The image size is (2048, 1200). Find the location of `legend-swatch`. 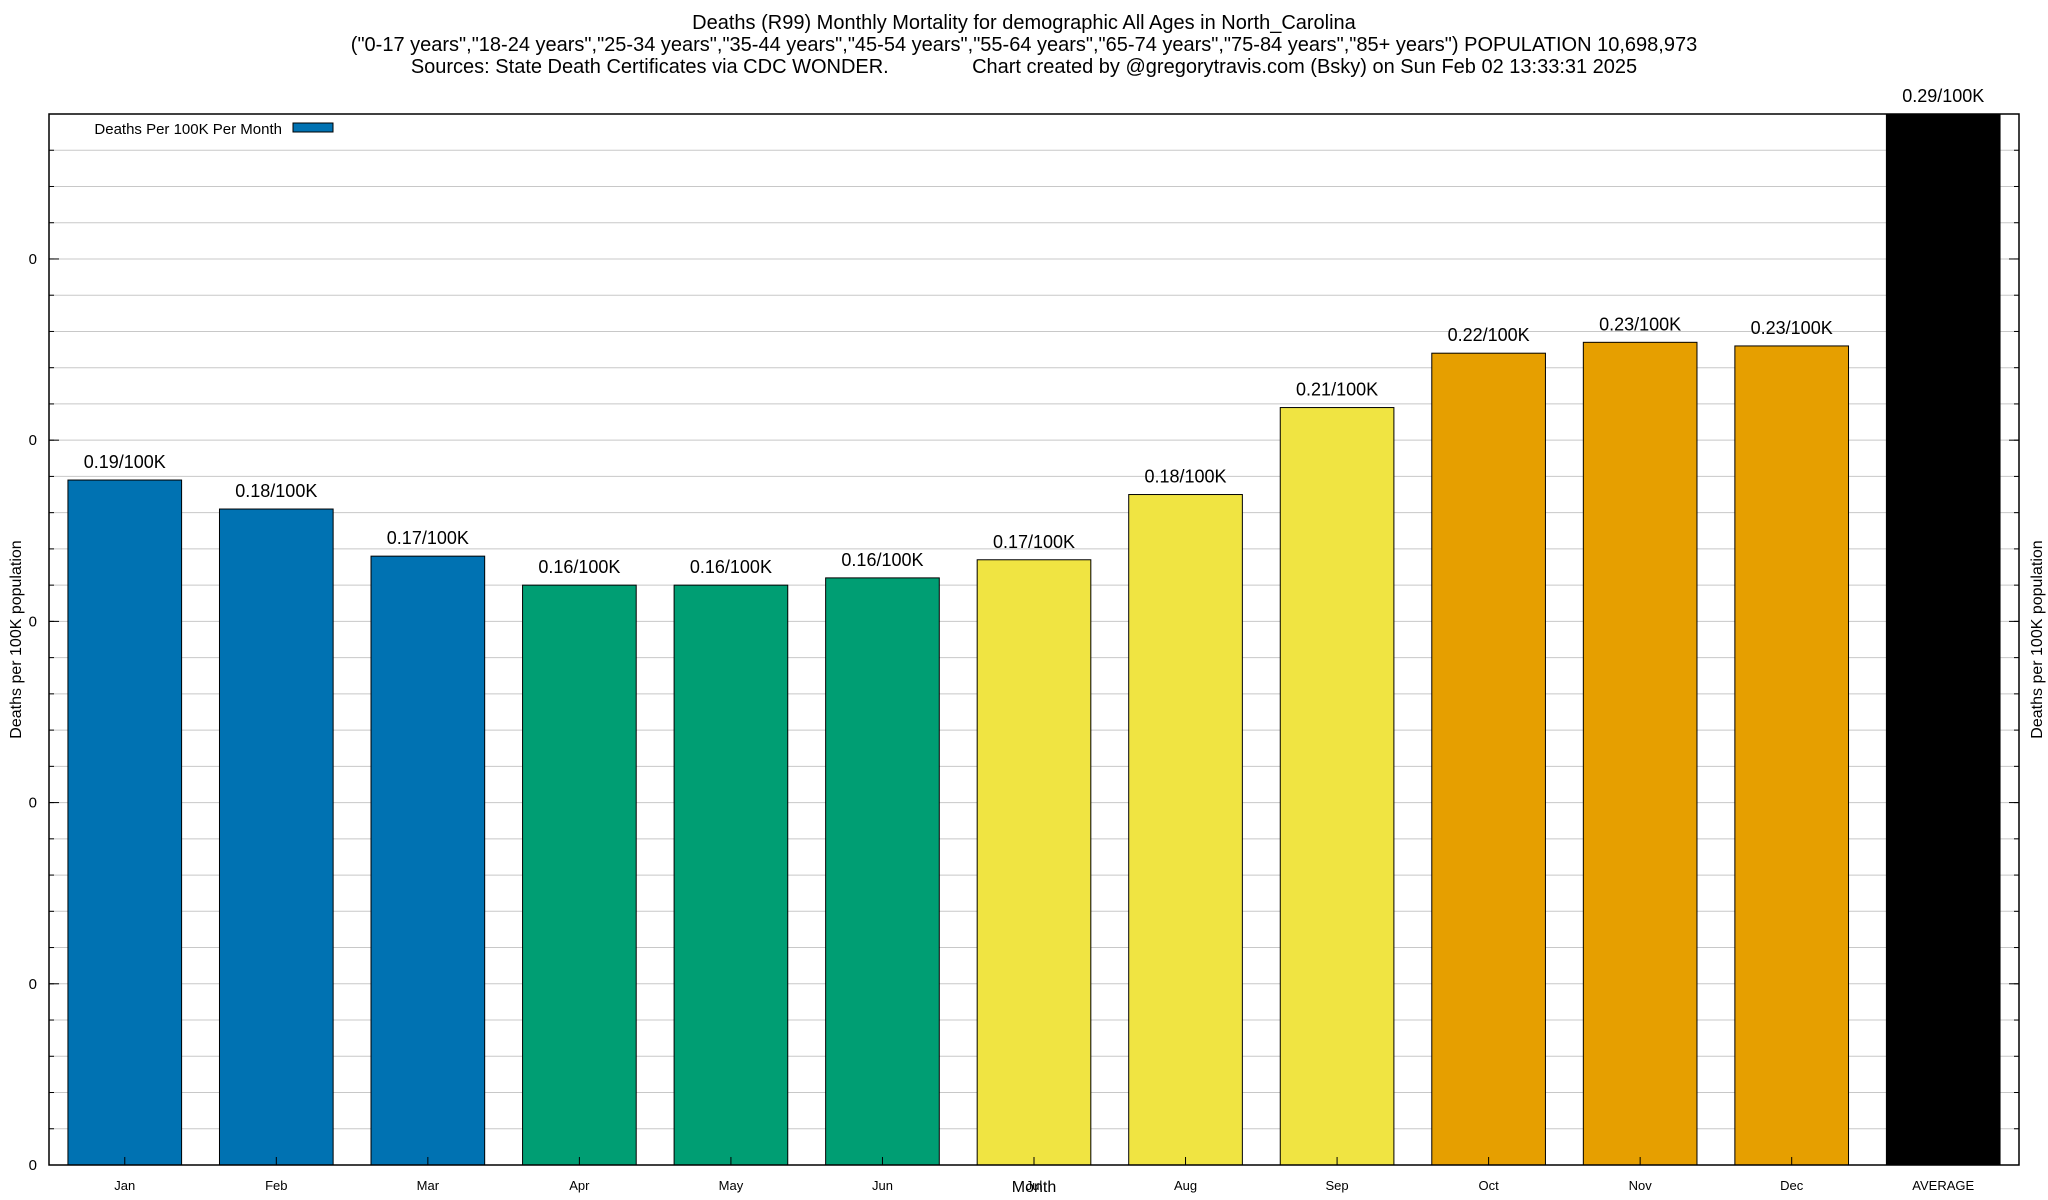

legend-swatch is located at coordinates (313, 127).